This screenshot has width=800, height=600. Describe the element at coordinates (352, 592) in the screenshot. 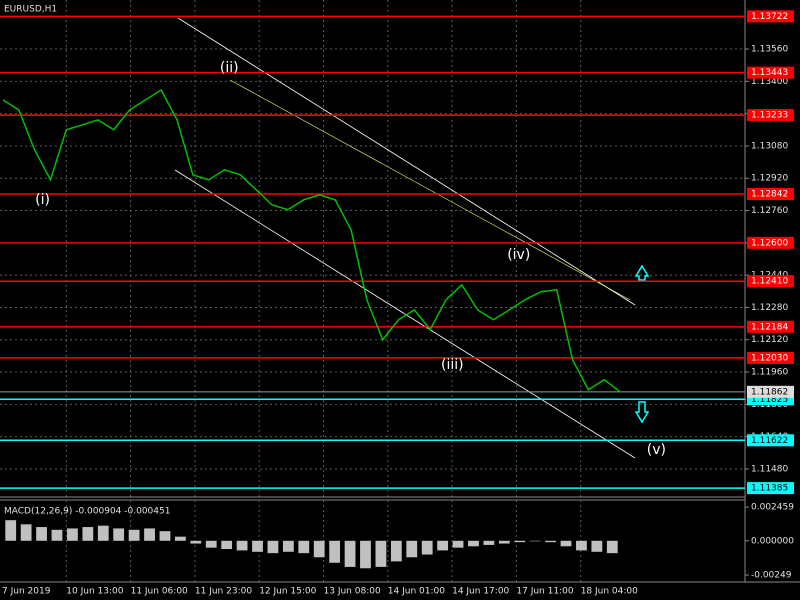

I see `x-tick-label: 13 Jun 08:00` at that location.